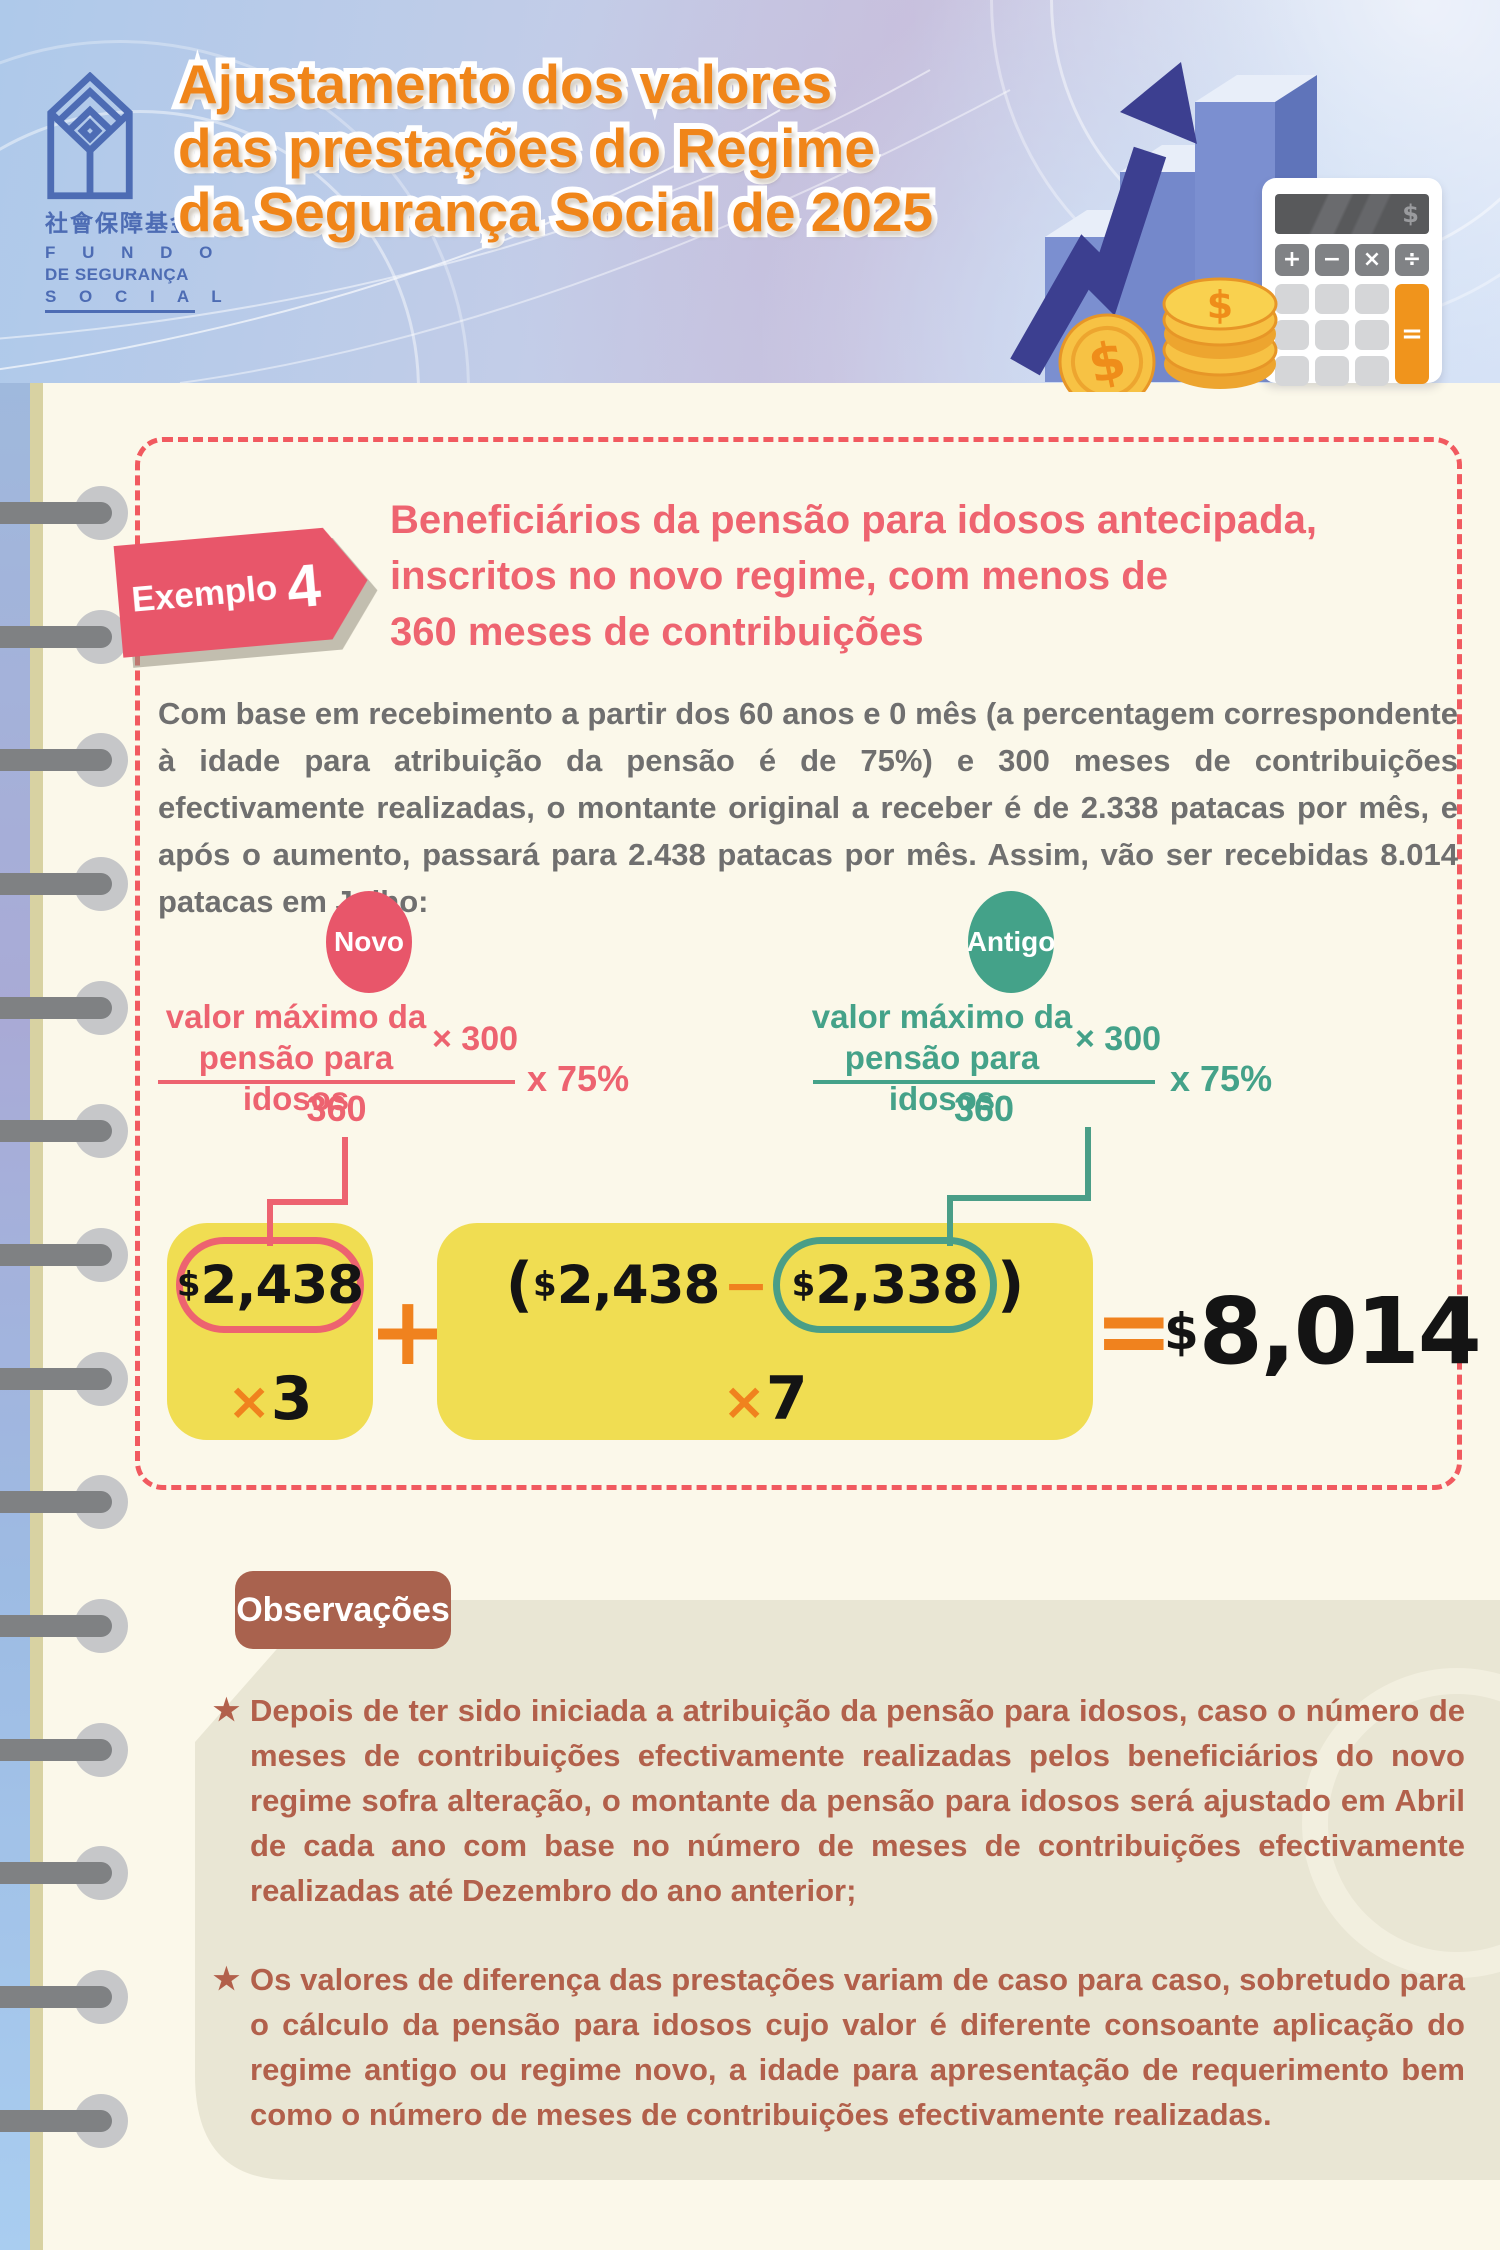 This screenshot has height=2250, width=1500. I want to click on difference-expression: ( $2,438 − $2,338 ), so click(765, 1285).